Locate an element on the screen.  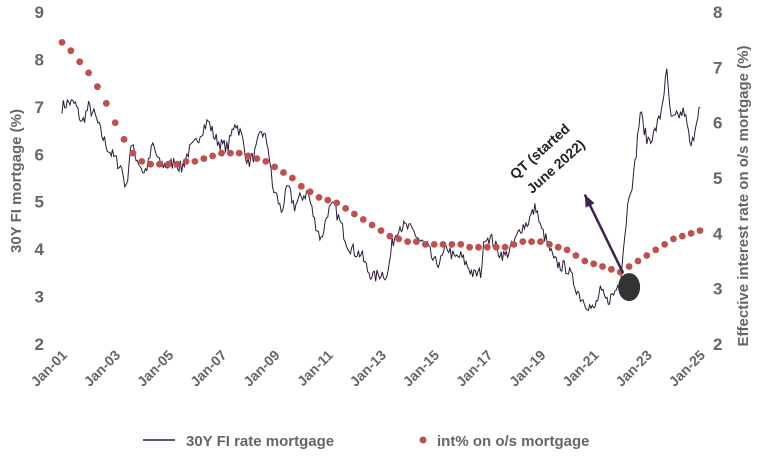
y-left-tick-label: 3 is located at coordinates (39, 297).